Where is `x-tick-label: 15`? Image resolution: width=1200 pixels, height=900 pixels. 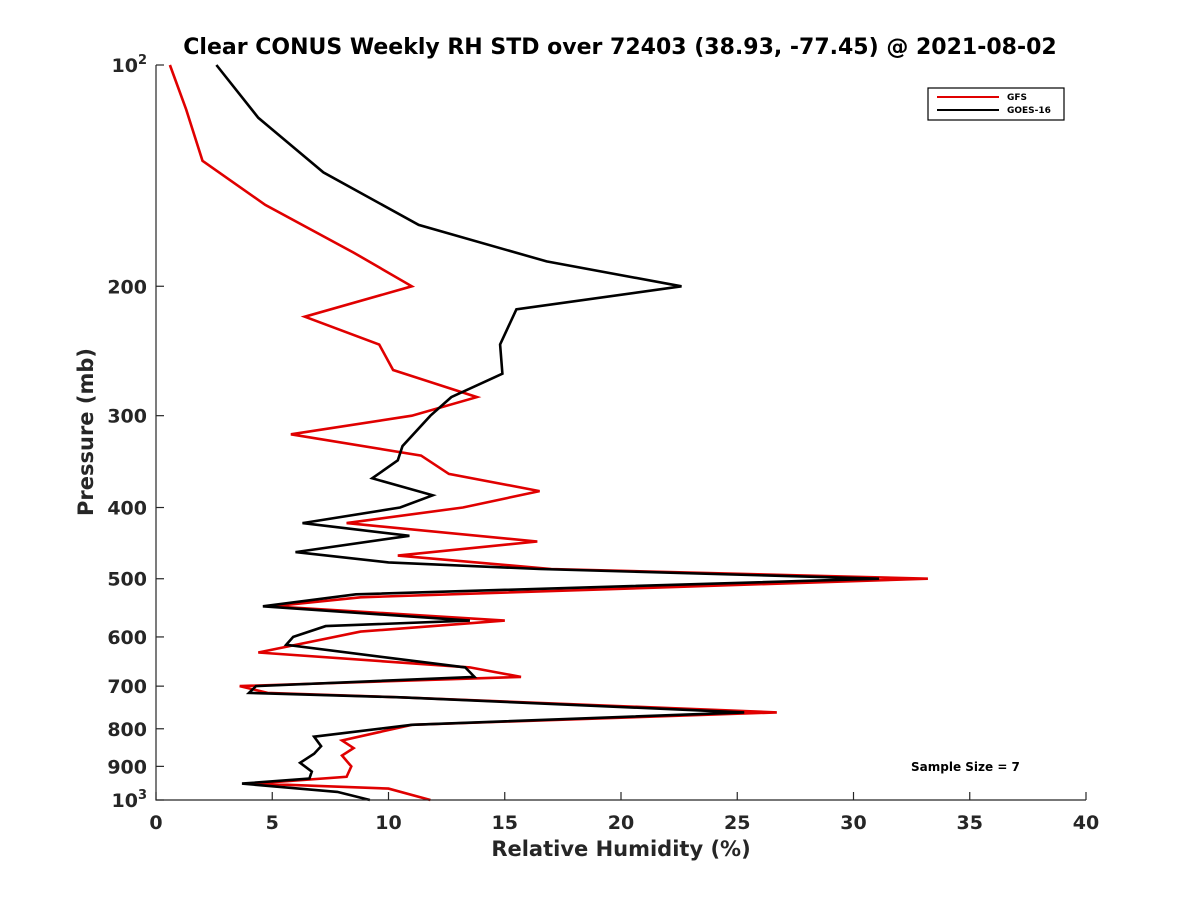 x-tick-label: 15 is located at coordinates (505, 823).